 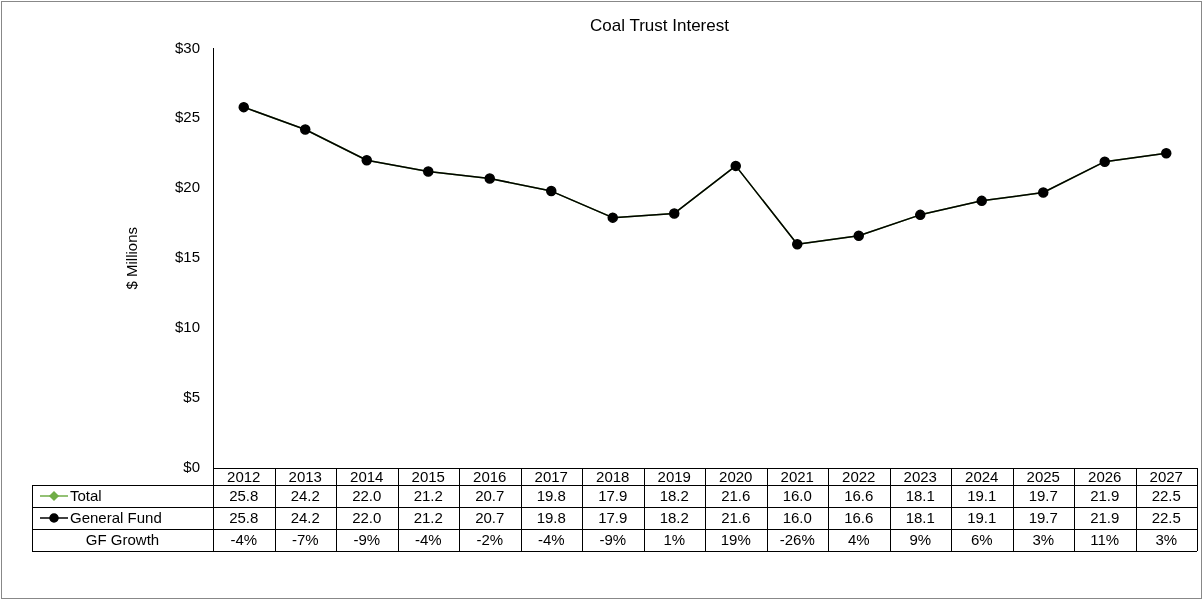 What do you see at coordinates (490, 476) in the screenshot?
I see `x-tick-label: 2016` at bounding box center [490, 476].